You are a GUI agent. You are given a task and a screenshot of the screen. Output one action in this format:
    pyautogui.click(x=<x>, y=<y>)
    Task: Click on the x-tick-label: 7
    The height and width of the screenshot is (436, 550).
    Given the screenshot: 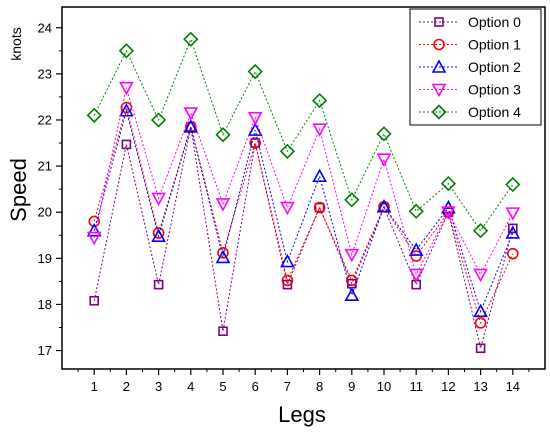 What is the action you would take?
    pyautogui.click(x=287, y=386)
    